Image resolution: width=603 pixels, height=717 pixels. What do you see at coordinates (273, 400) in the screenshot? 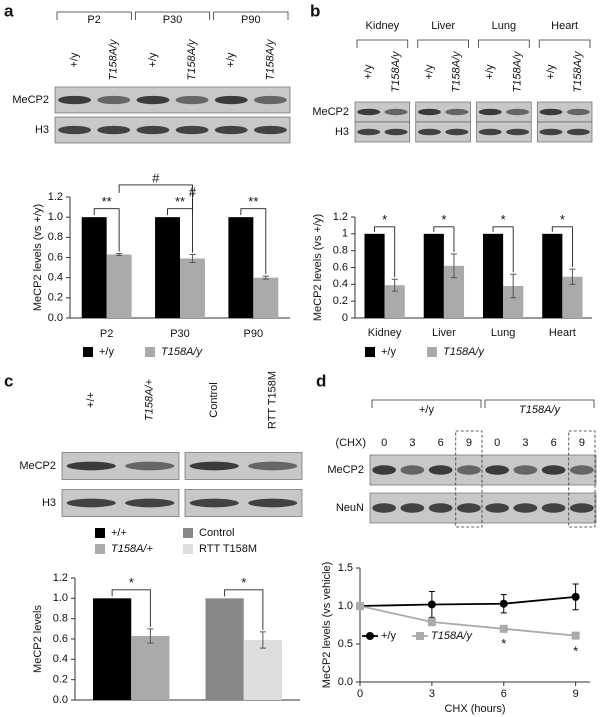
I see `lane-label: RTT T158M` at bounding box center [273, 400].